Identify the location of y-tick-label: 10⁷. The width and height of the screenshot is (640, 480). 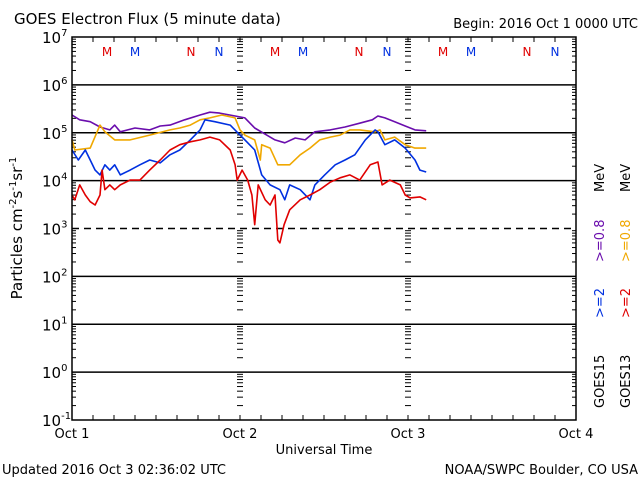
(54, 37).